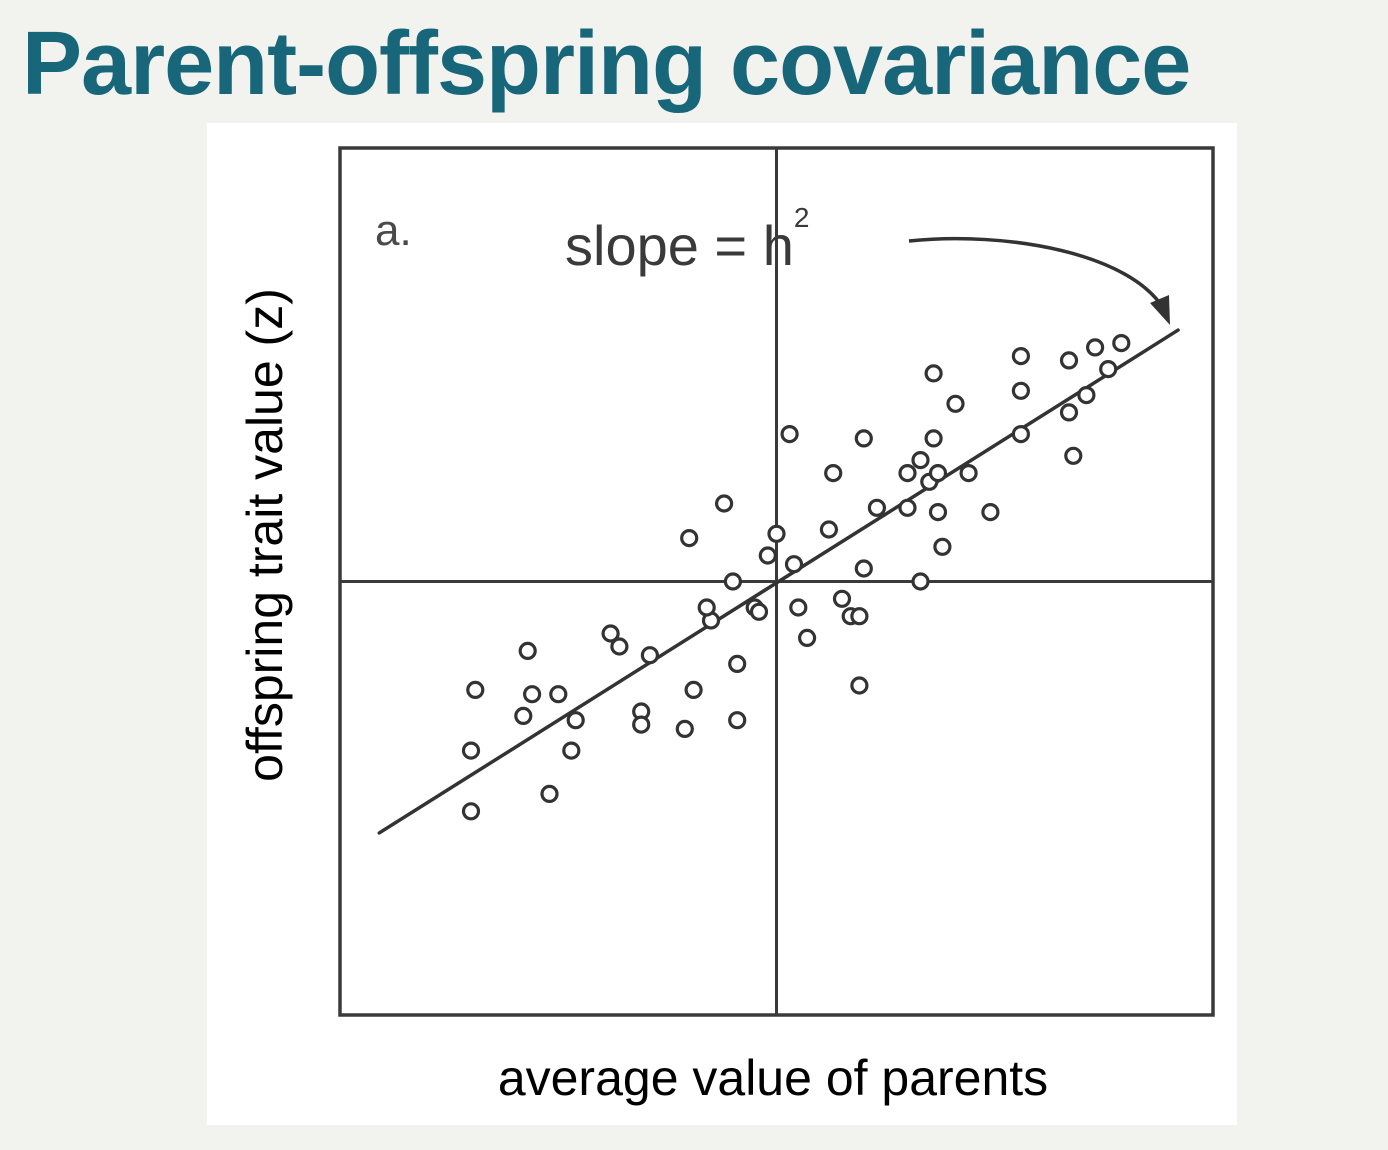  I want to click on x-axis-label: average value of parents, so click(773, 1078).